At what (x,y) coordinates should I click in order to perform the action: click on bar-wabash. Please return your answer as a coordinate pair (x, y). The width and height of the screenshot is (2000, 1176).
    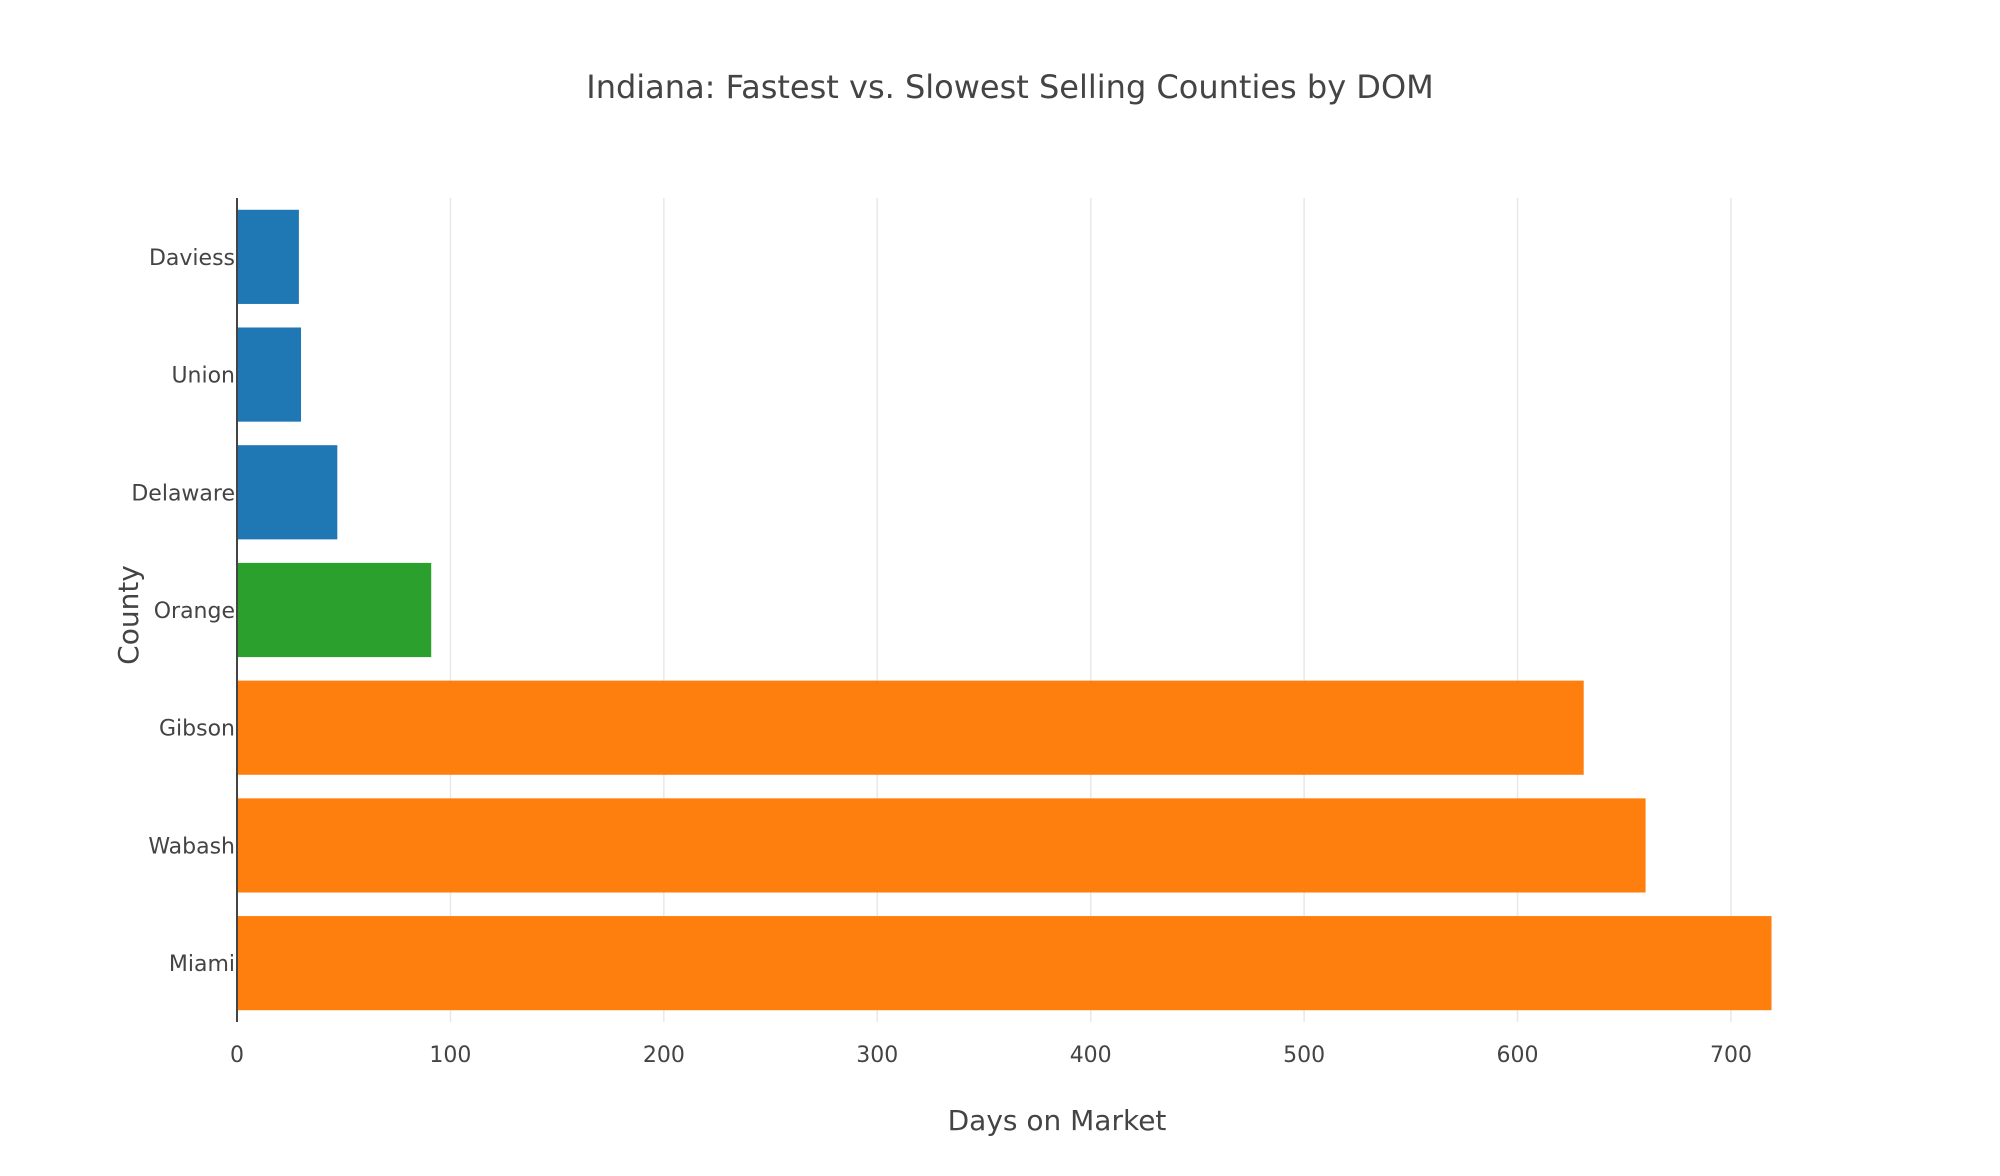
    Looking at the image, I should click on (941, 845).